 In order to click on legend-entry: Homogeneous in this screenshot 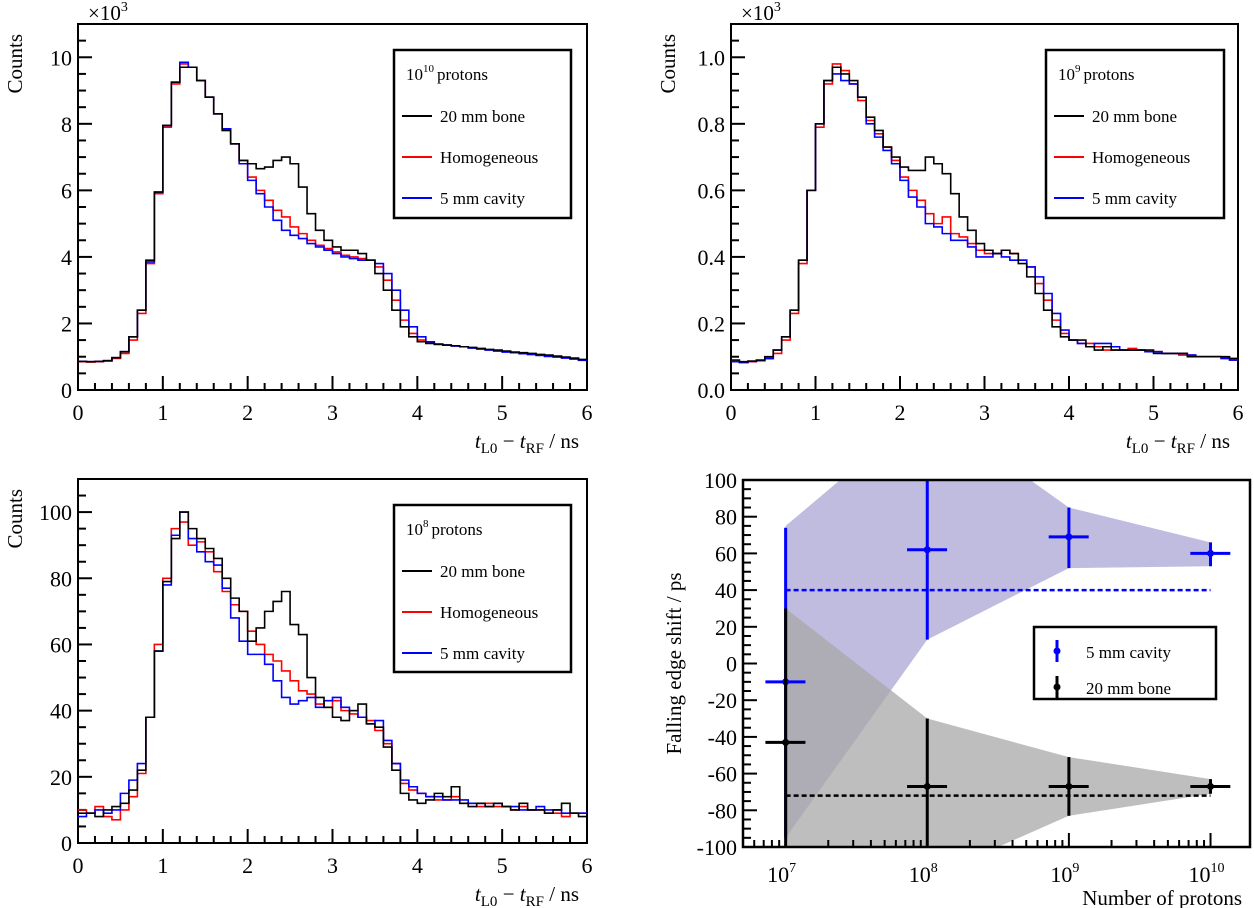, I will do `click(1141, 157)`.